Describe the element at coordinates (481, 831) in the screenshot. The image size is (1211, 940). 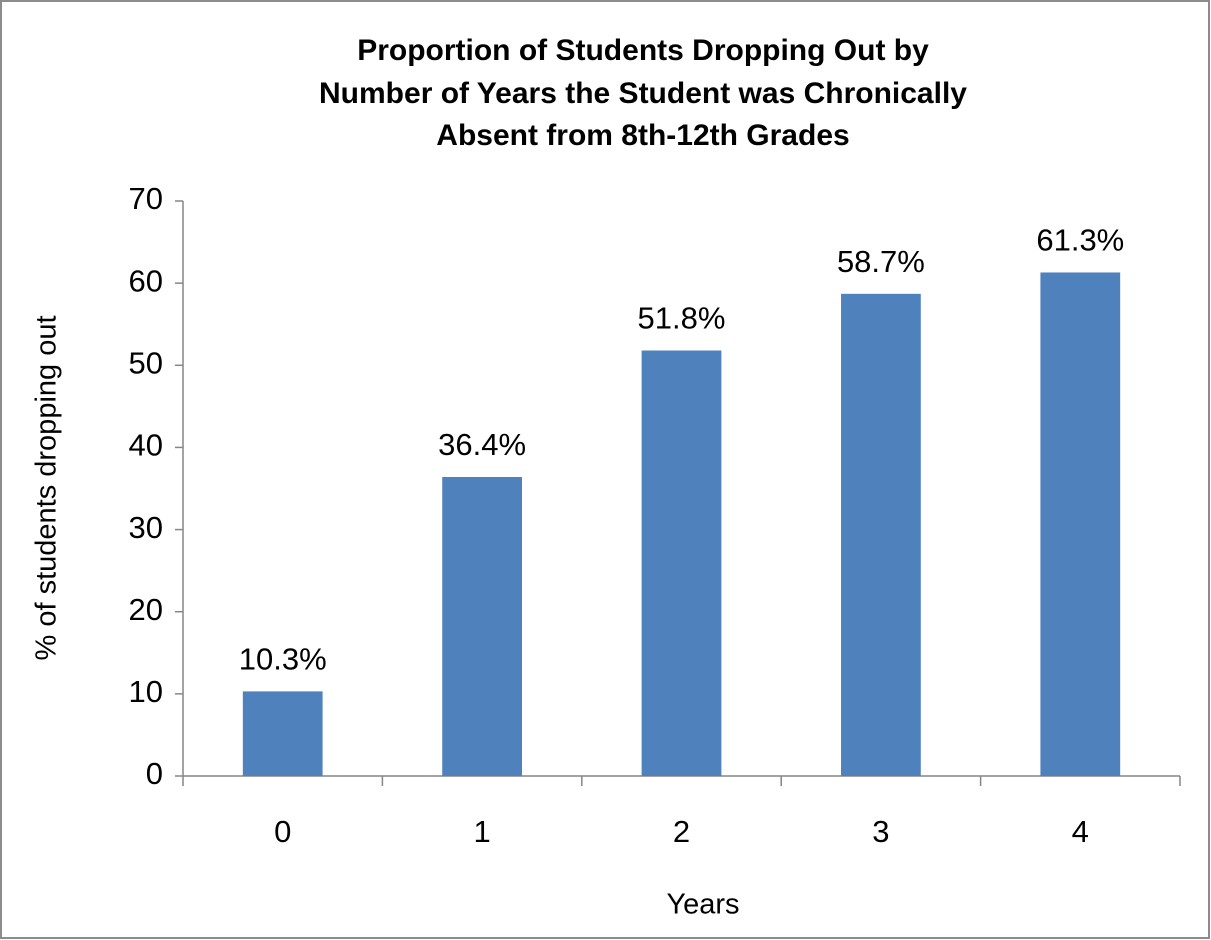
I see `x-tick-label: 1` at that location.